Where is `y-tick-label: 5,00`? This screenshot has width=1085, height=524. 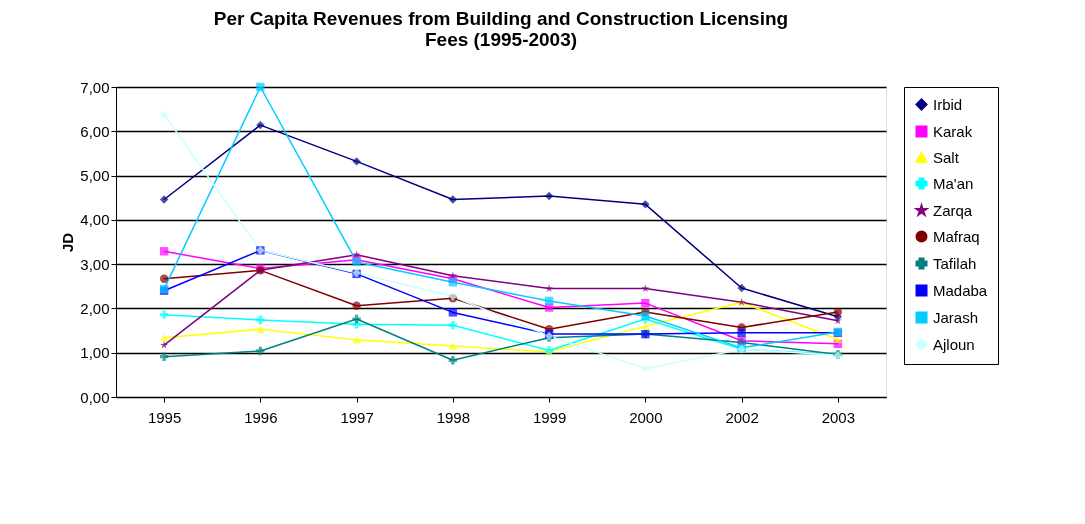
y-tick-label: 5,00 is located at coordinates (95, 176).